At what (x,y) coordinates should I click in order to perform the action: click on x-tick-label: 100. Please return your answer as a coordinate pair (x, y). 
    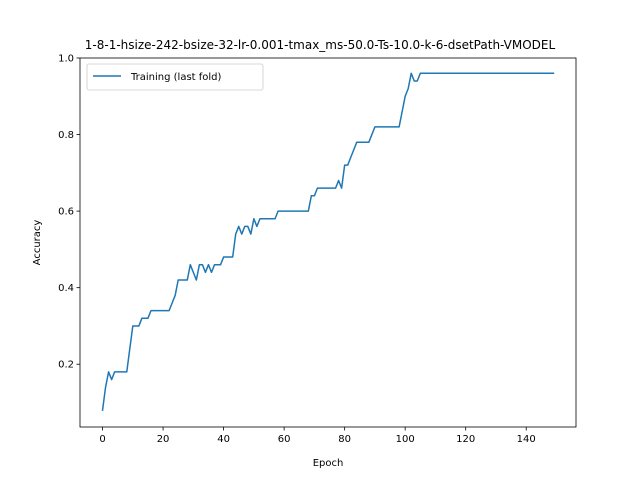
    Looking at the image, I should click on (405, 439).